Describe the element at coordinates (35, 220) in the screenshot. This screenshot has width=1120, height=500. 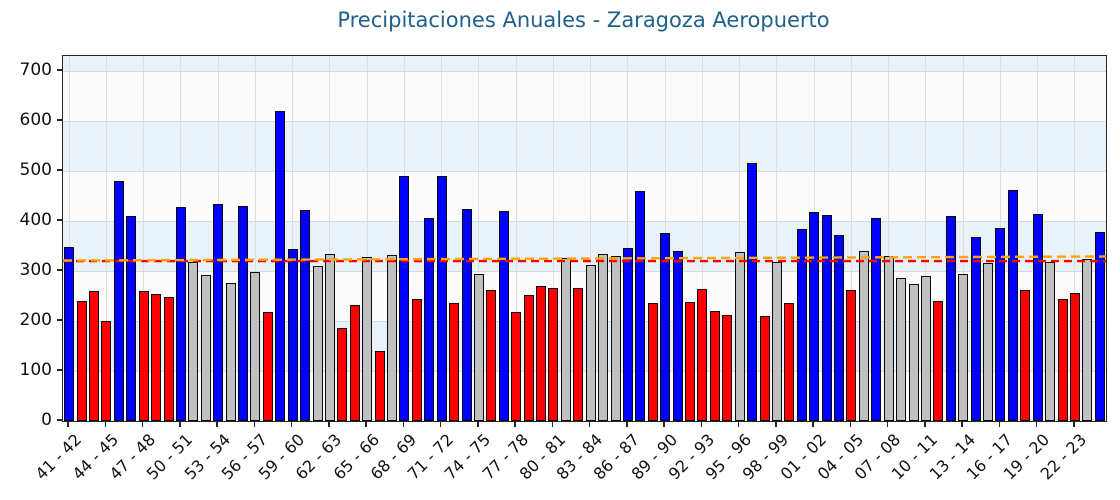
I see `y-tick-label: 400` at that location.